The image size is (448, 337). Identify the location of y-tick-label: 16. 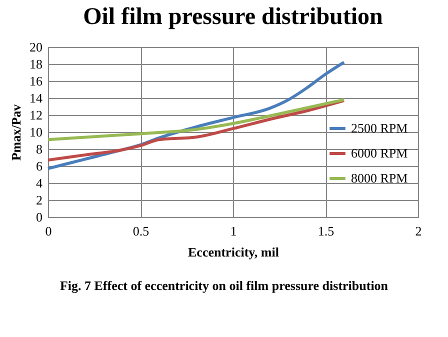
(36, 81).